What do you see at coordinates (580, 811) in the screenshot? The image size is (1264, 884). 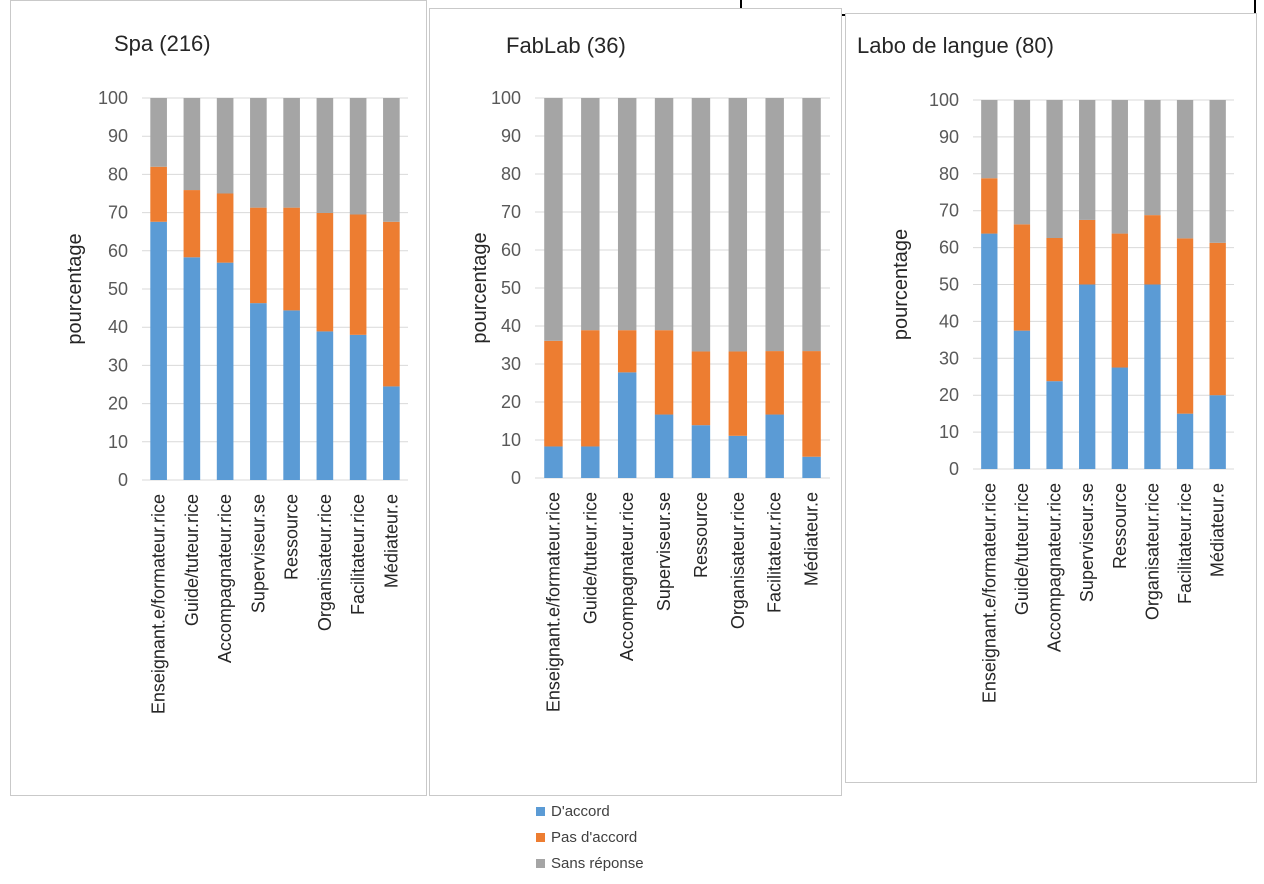 I see `legend-label: D'accord` at bounding box center [580, 811].